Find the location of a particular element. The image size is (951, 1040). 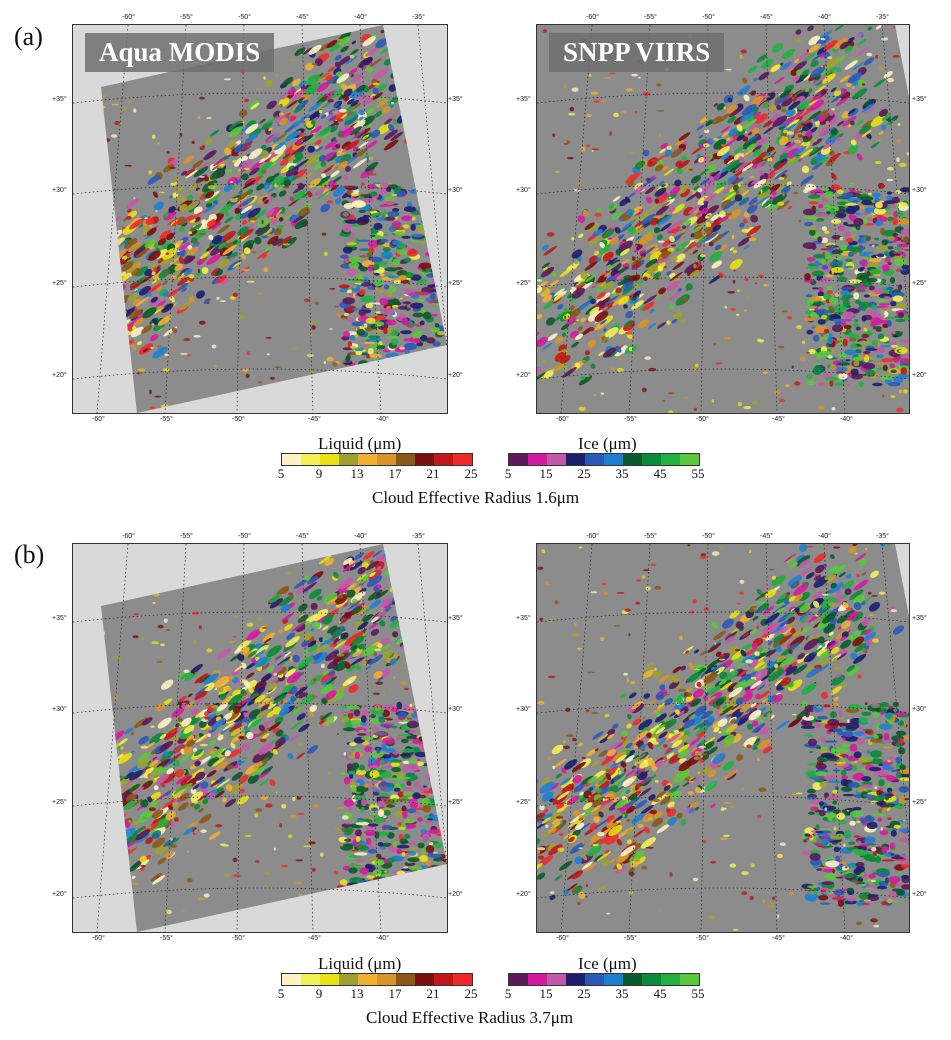

legend-ice-bar is located at coordinates (604, 459).